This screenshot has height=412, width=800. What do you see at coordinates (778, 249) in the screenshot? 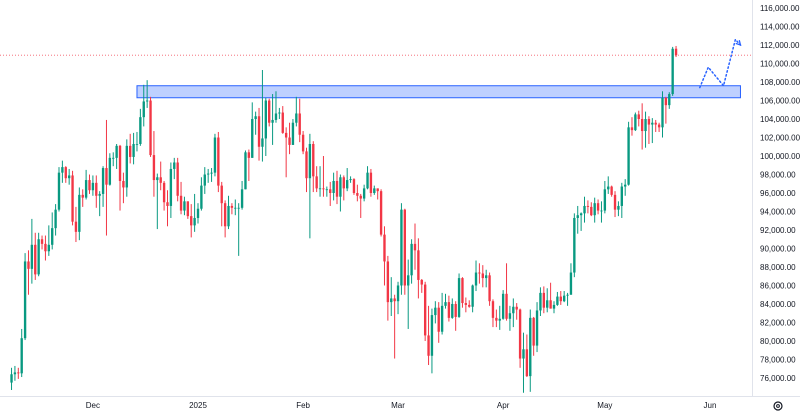
I see `y-tick-label: 90,000.00` at bounding box center [778, 249].